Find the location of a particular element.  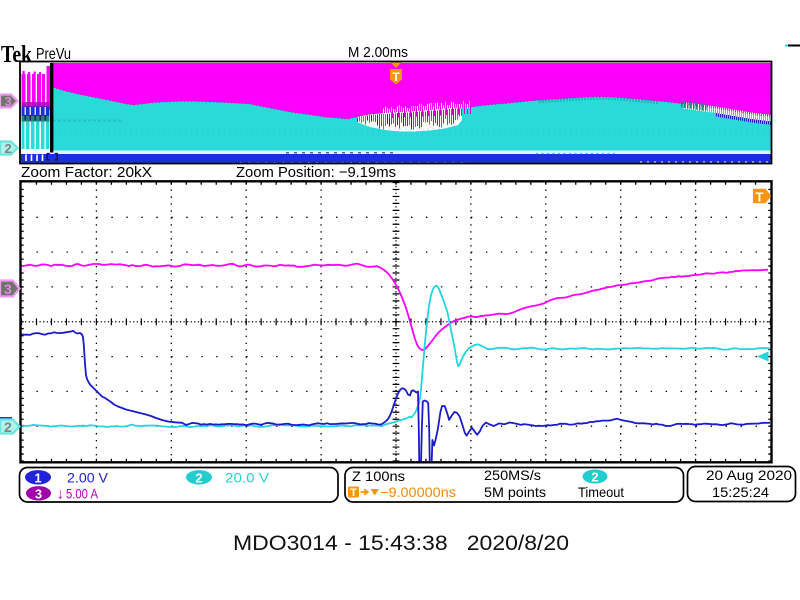

svg-text: Timeout is located at coordinates (601, 492).